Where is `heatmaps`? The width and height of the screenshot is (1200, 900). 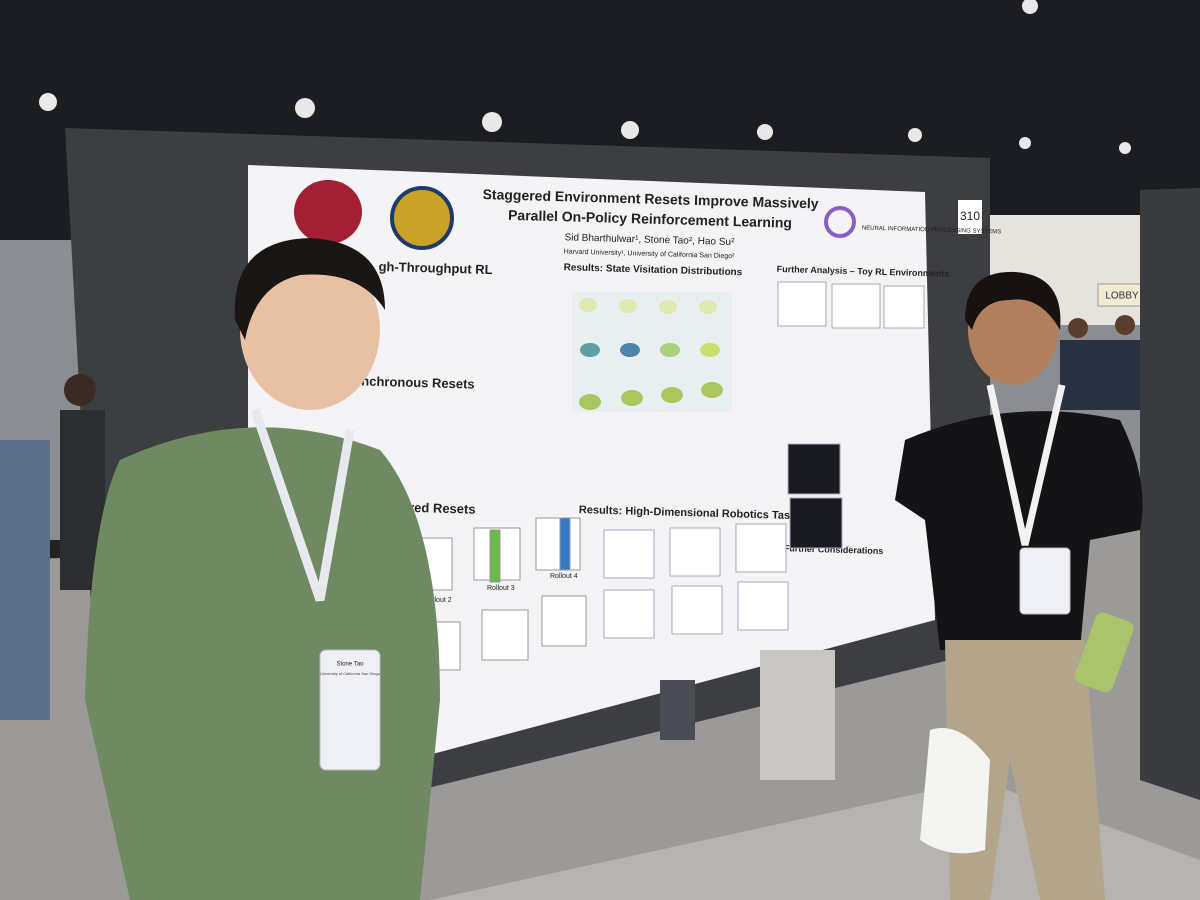
heatmaps is located at coordinates (652, 352).